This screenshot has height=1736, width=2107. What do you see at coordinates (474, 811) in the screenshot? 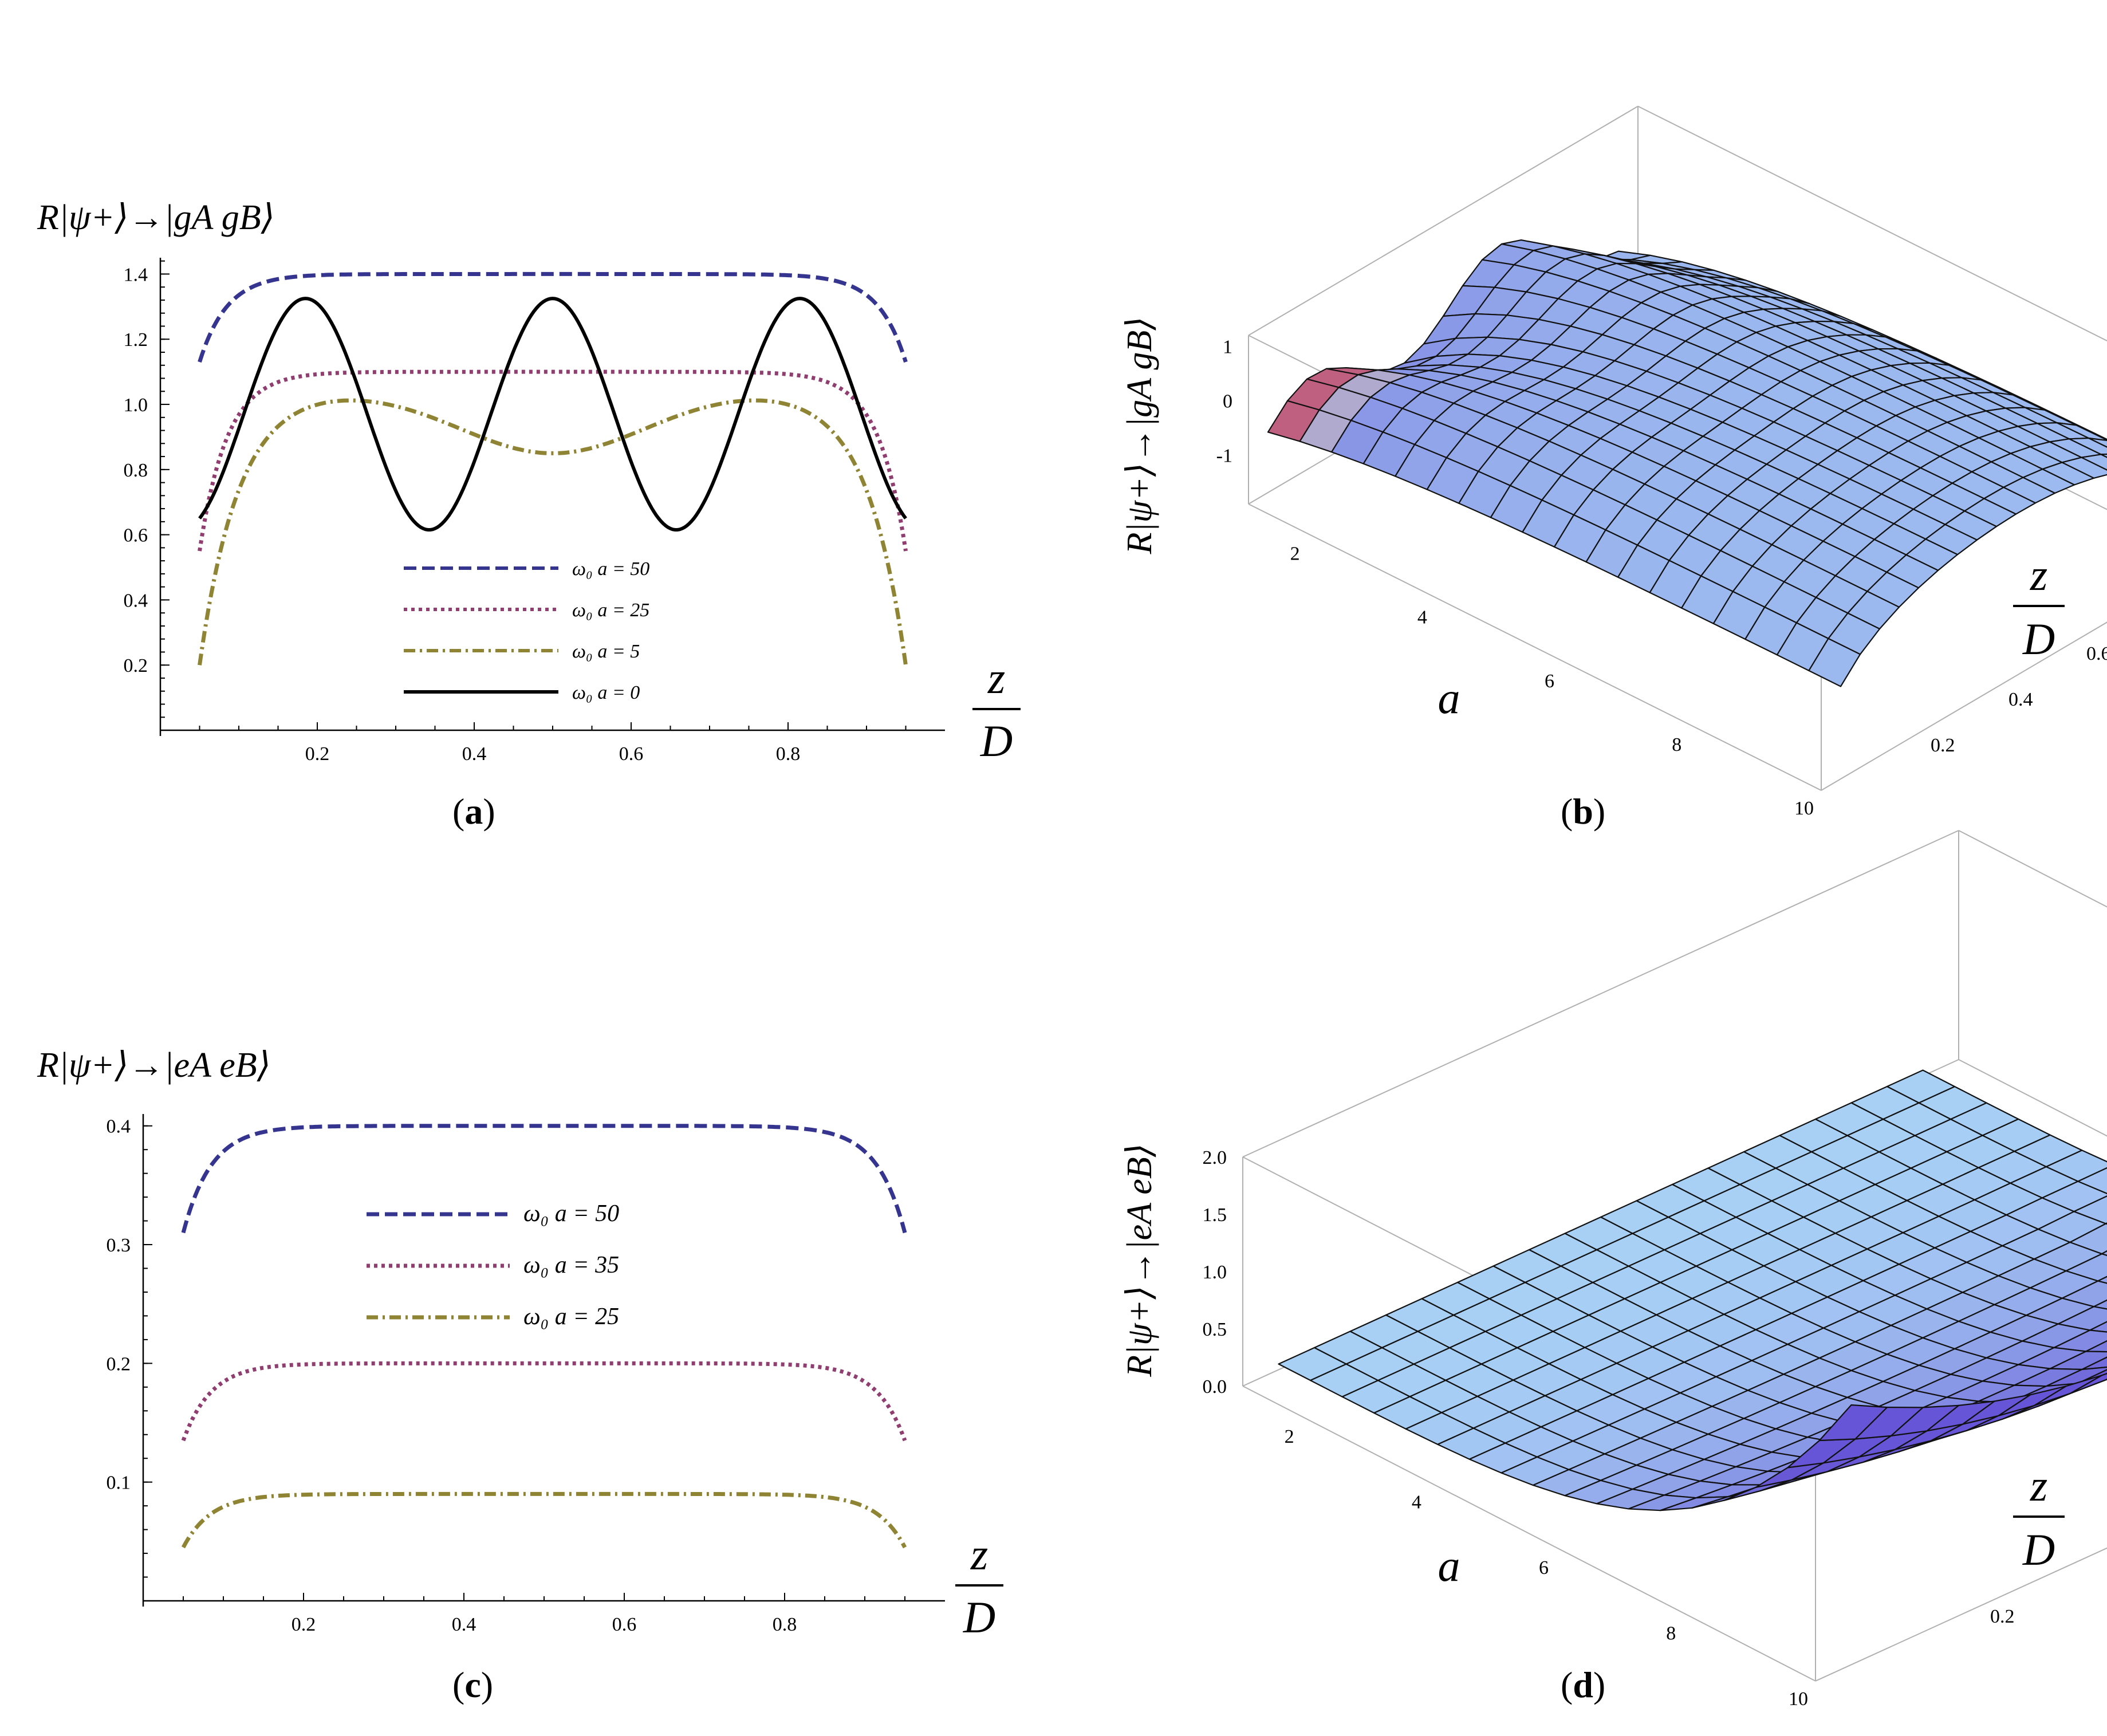
I see `caption-a-letter: a` at bounding box center [474, 811].